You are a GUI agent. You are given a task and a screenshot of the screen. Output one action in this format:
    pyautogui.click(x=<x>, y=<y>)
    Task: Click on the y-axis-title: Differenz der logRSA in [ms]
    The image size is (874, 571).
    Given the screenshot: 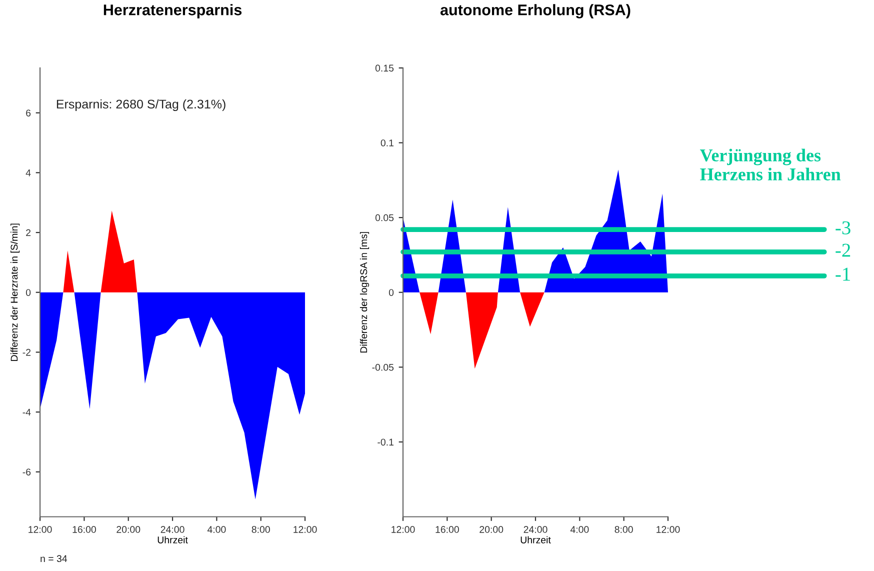 What is the action you would take?
    pyautogui.click(x=365, y=292)
    